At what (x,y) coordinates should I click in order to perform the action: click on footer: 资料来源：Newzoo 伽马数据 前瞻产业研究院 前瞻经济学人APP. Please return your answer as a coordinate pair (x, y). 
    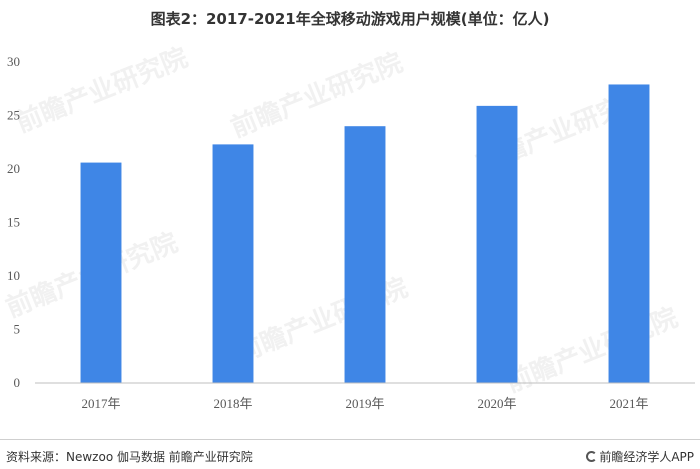
    Looking at the image, I should click on (350, 454).